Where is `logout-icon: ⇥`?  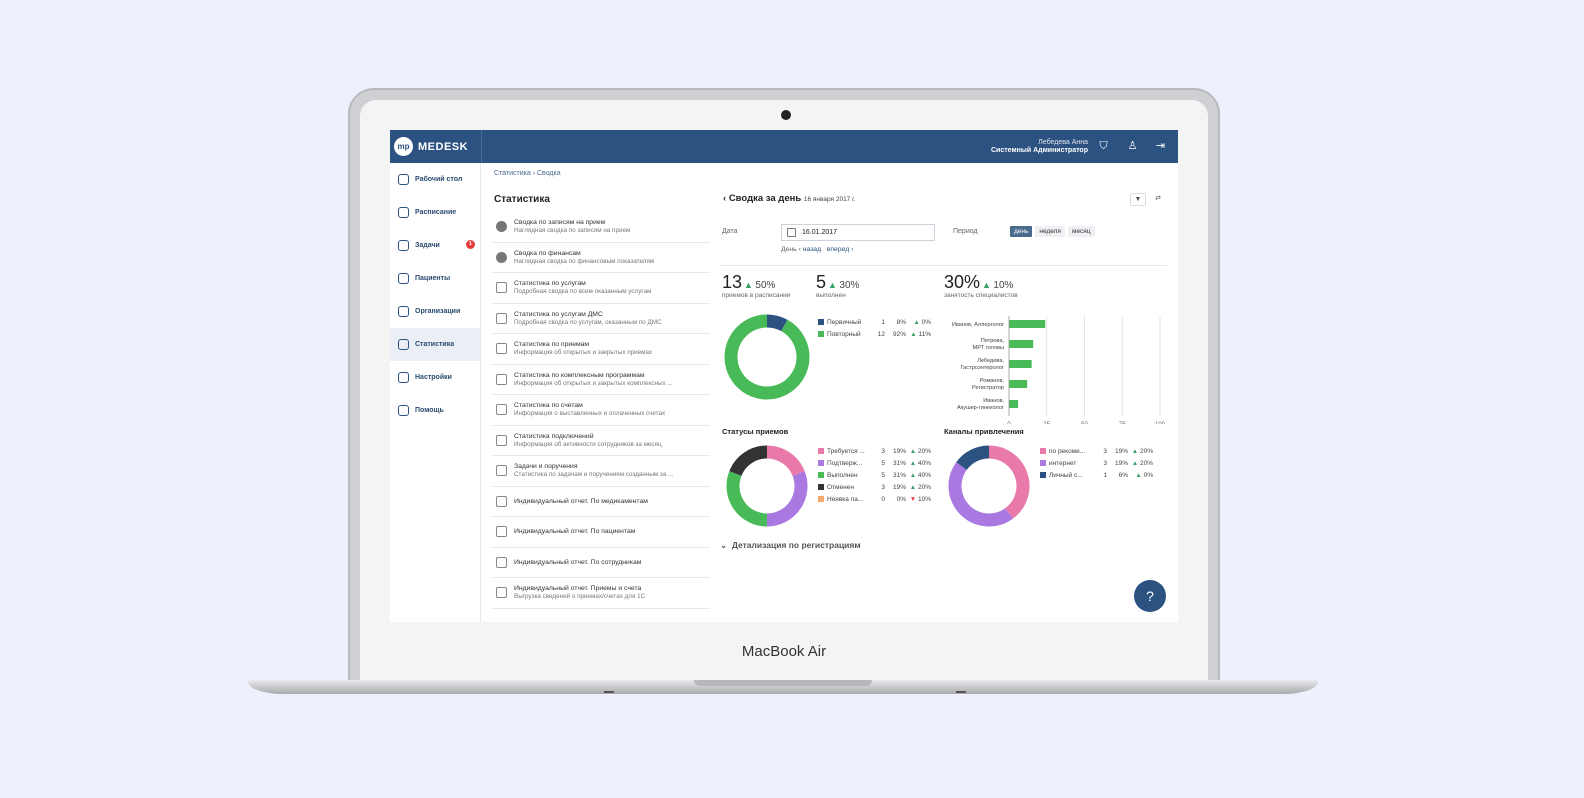
logout-icon: ⇥ is located at coordinates (1160, 146).